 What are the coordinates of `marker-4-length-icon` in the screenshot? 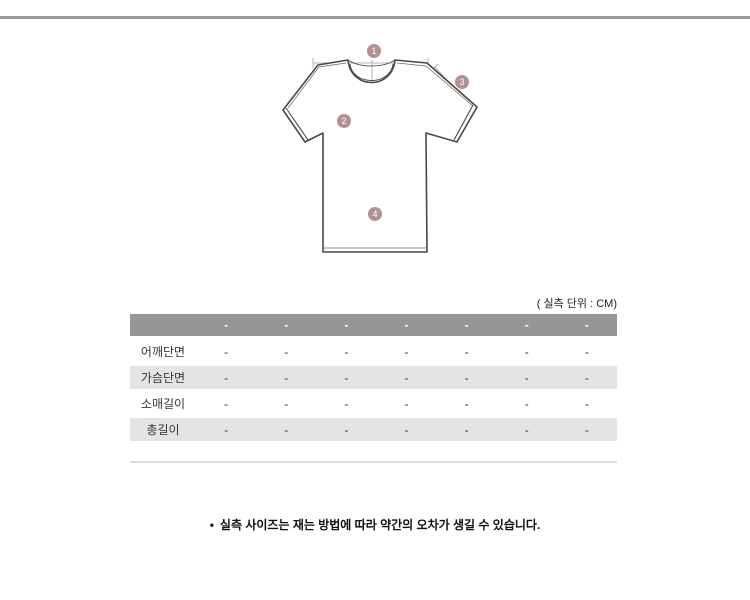 It's located at (375, 214).